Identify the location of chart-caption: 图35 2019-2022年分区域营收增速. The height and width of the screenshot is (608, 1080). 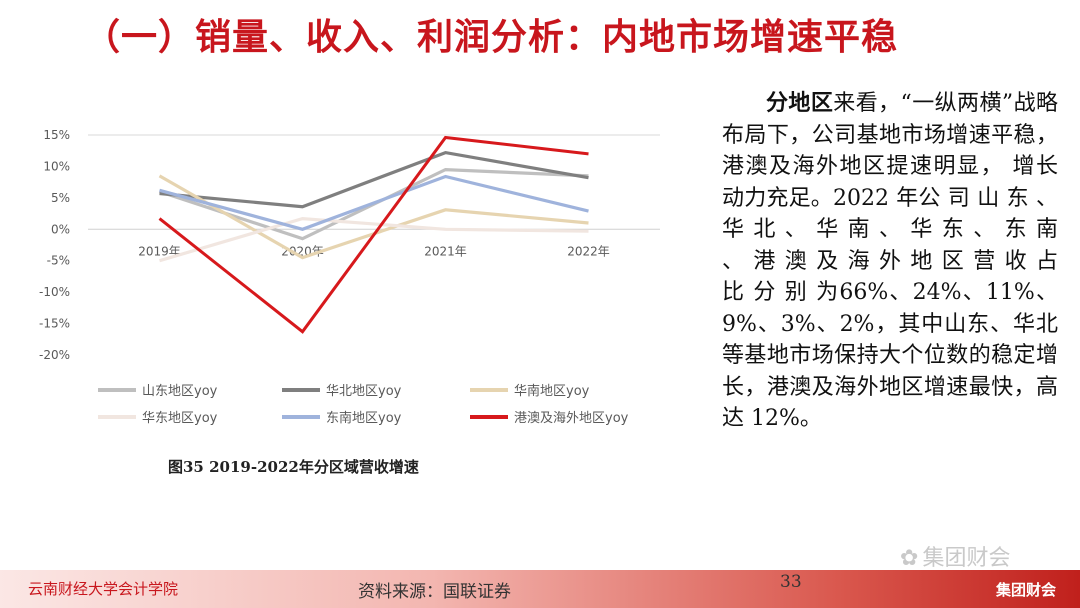
(293, 467).